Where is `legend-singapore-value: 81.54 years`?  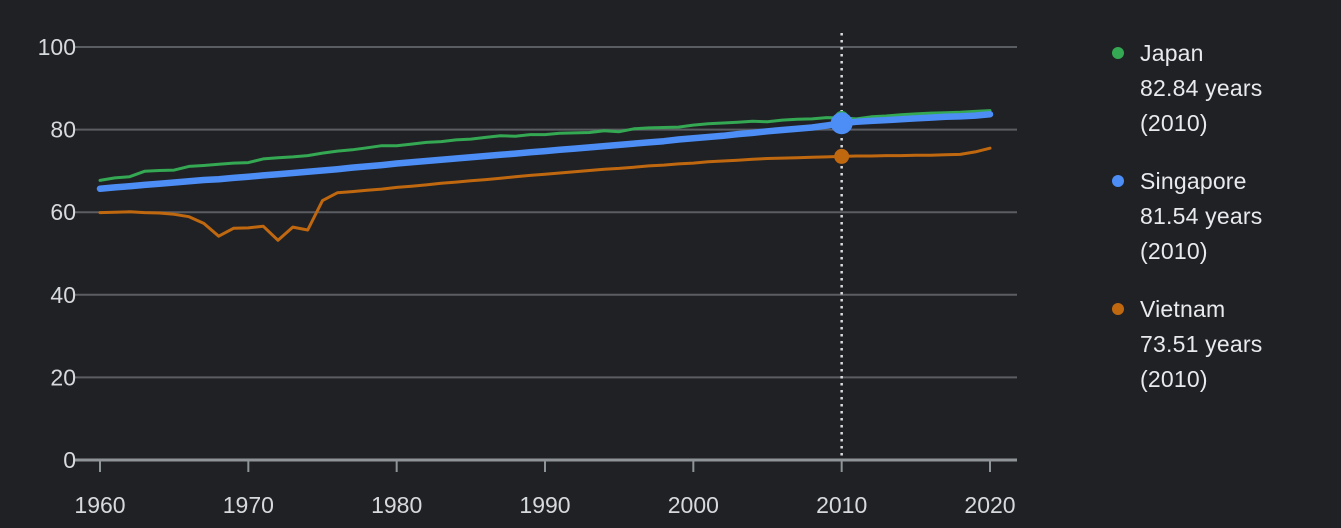 legend-singapore-value: 81.54 years is located at coordinates (1201, 216).